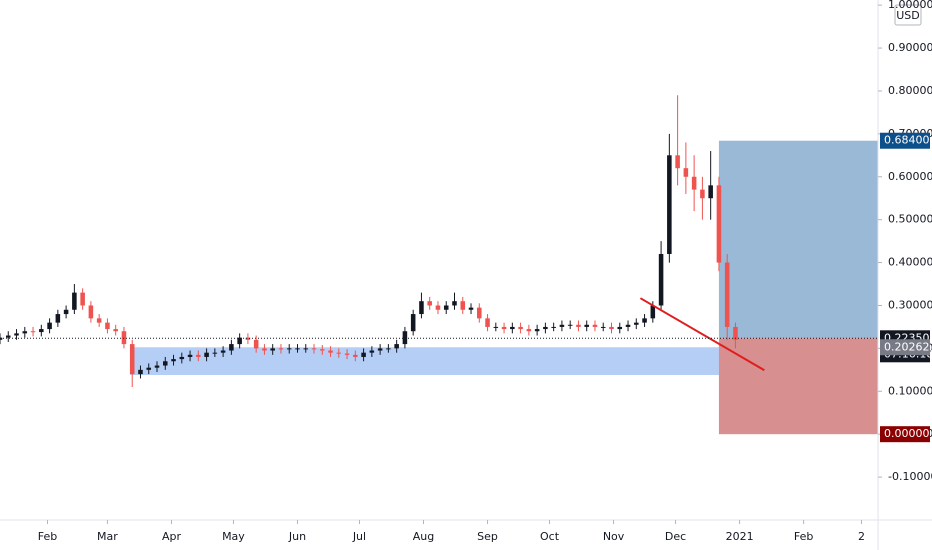  What do you see at coordinates (233, 536) in the screenshot?
I see `x-tick-label: May` at bounding box center [233, 536].